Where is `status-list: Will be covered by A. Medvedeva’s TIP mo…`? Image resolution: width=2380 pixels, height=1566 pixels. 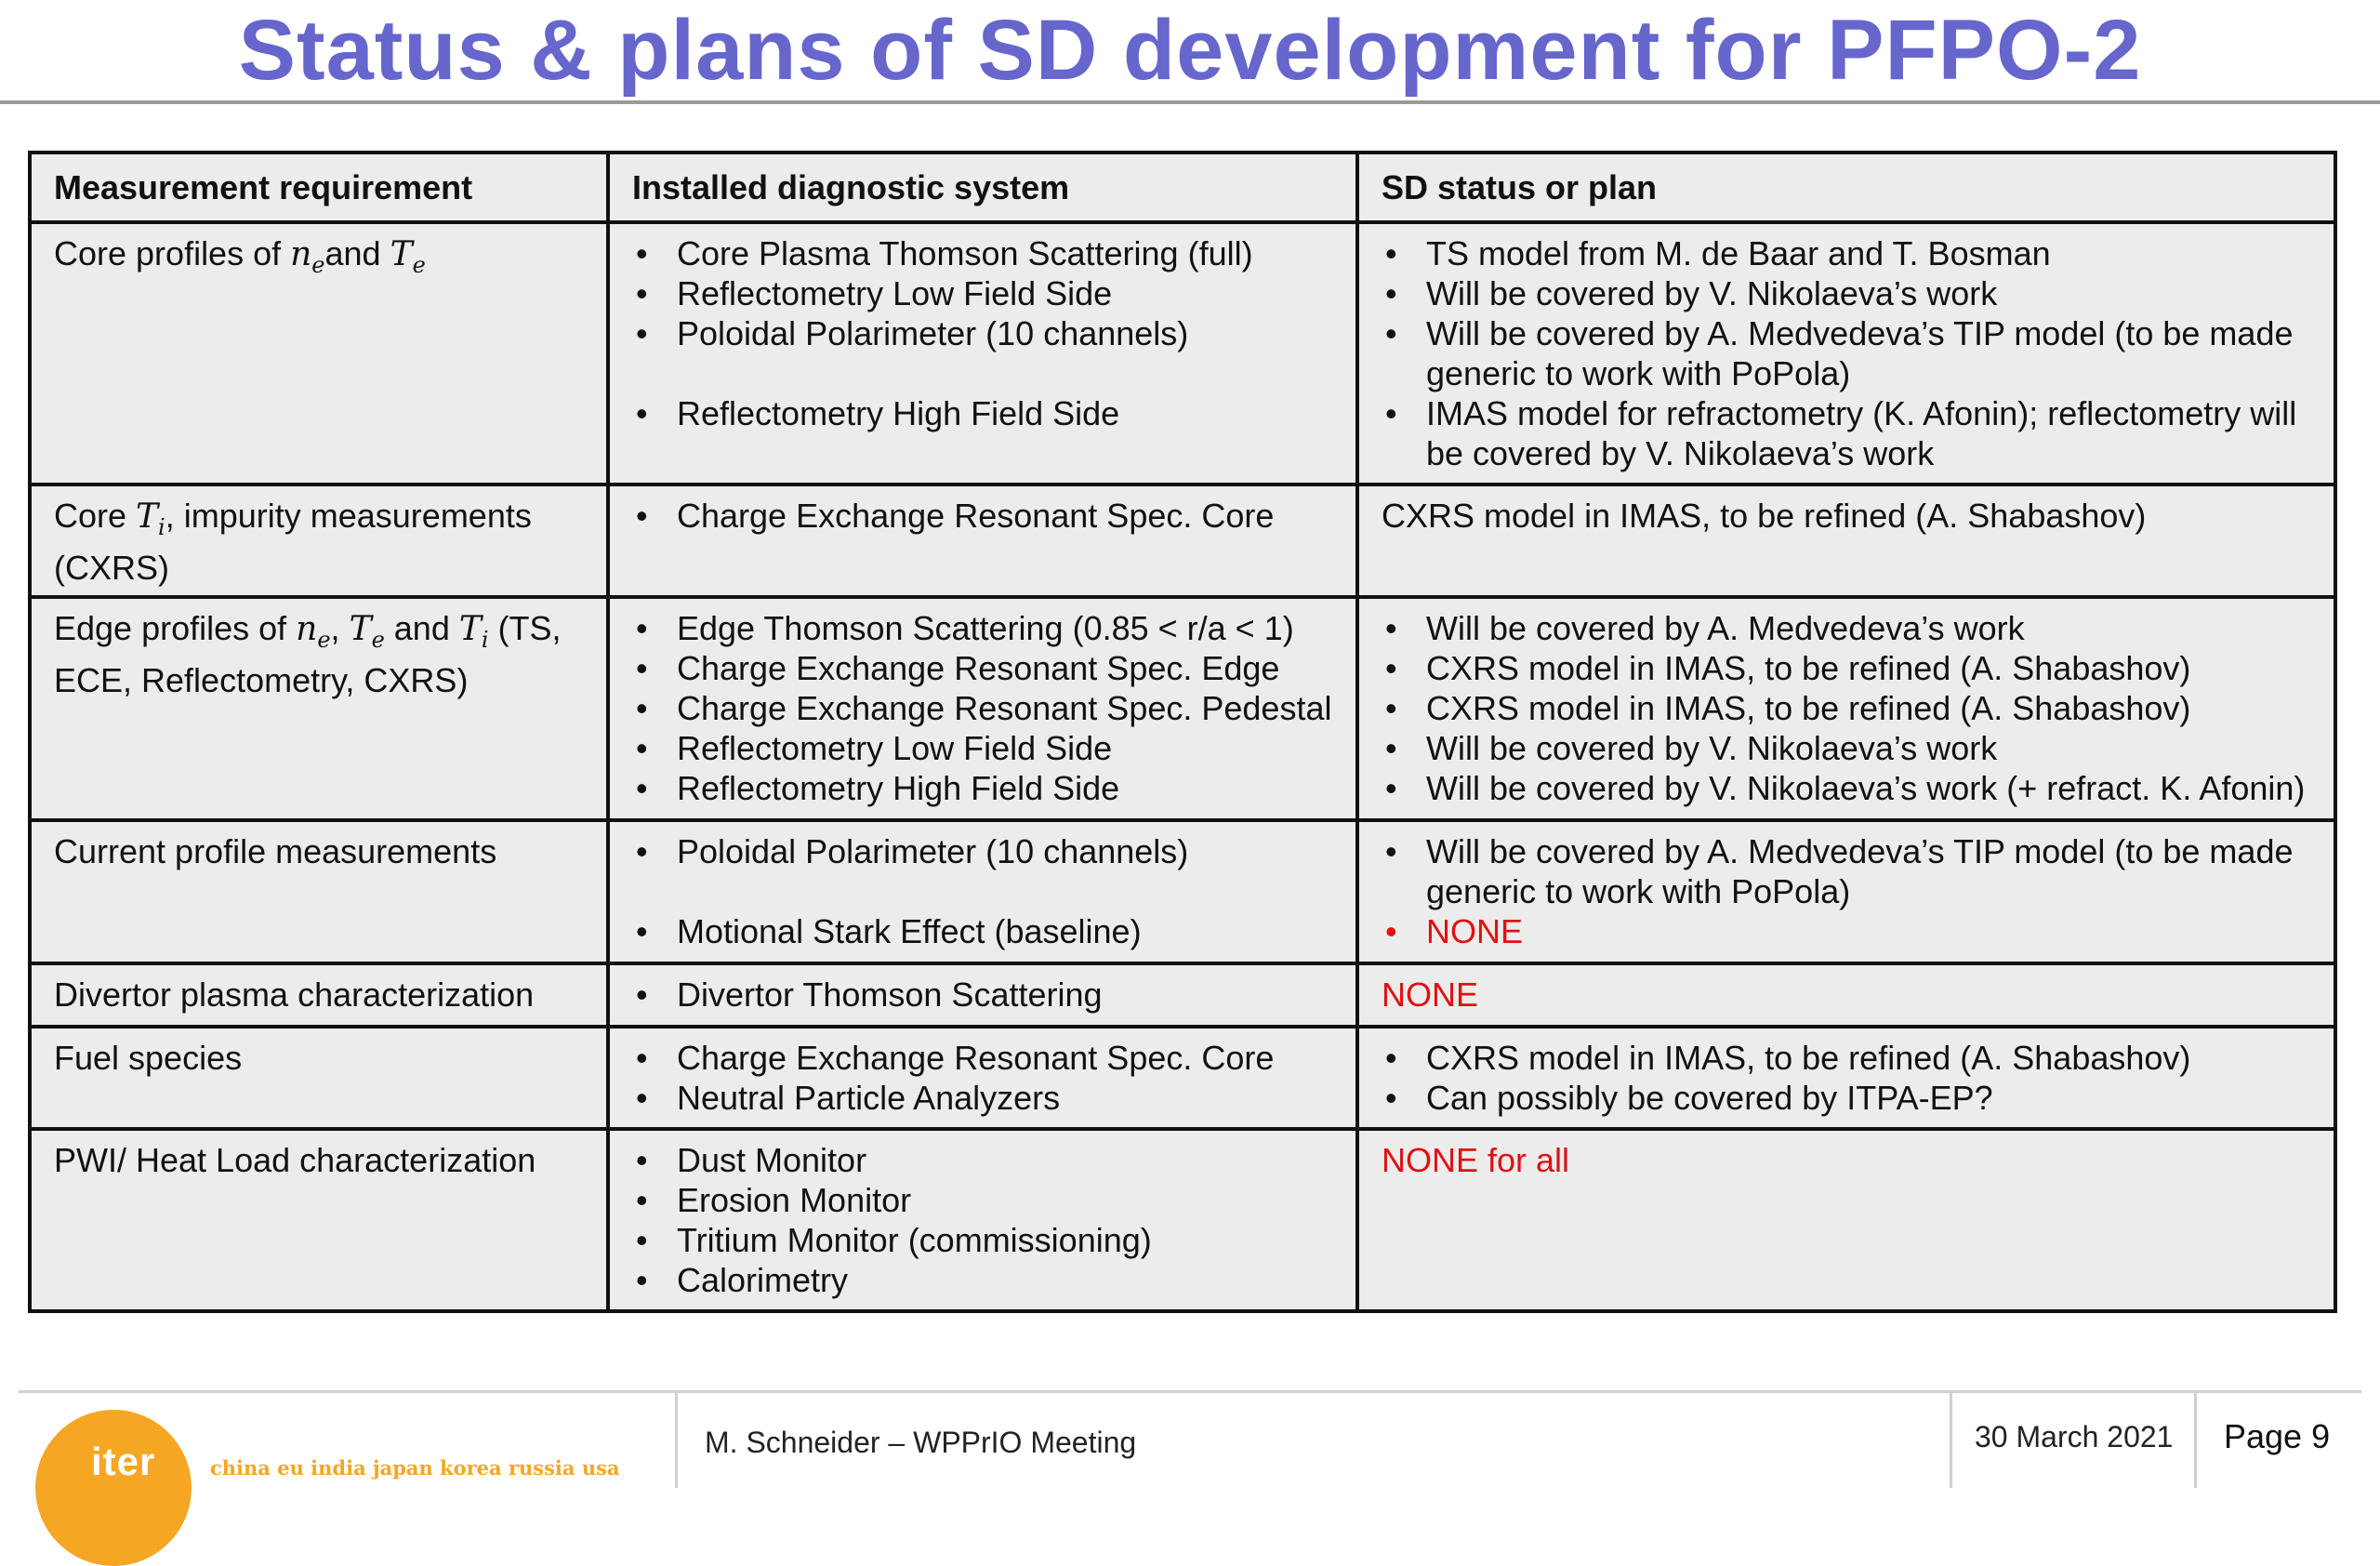
status-list: Will be covered by A. Medvedeva’s TIP mo… is located at coordinates (1846, 891).